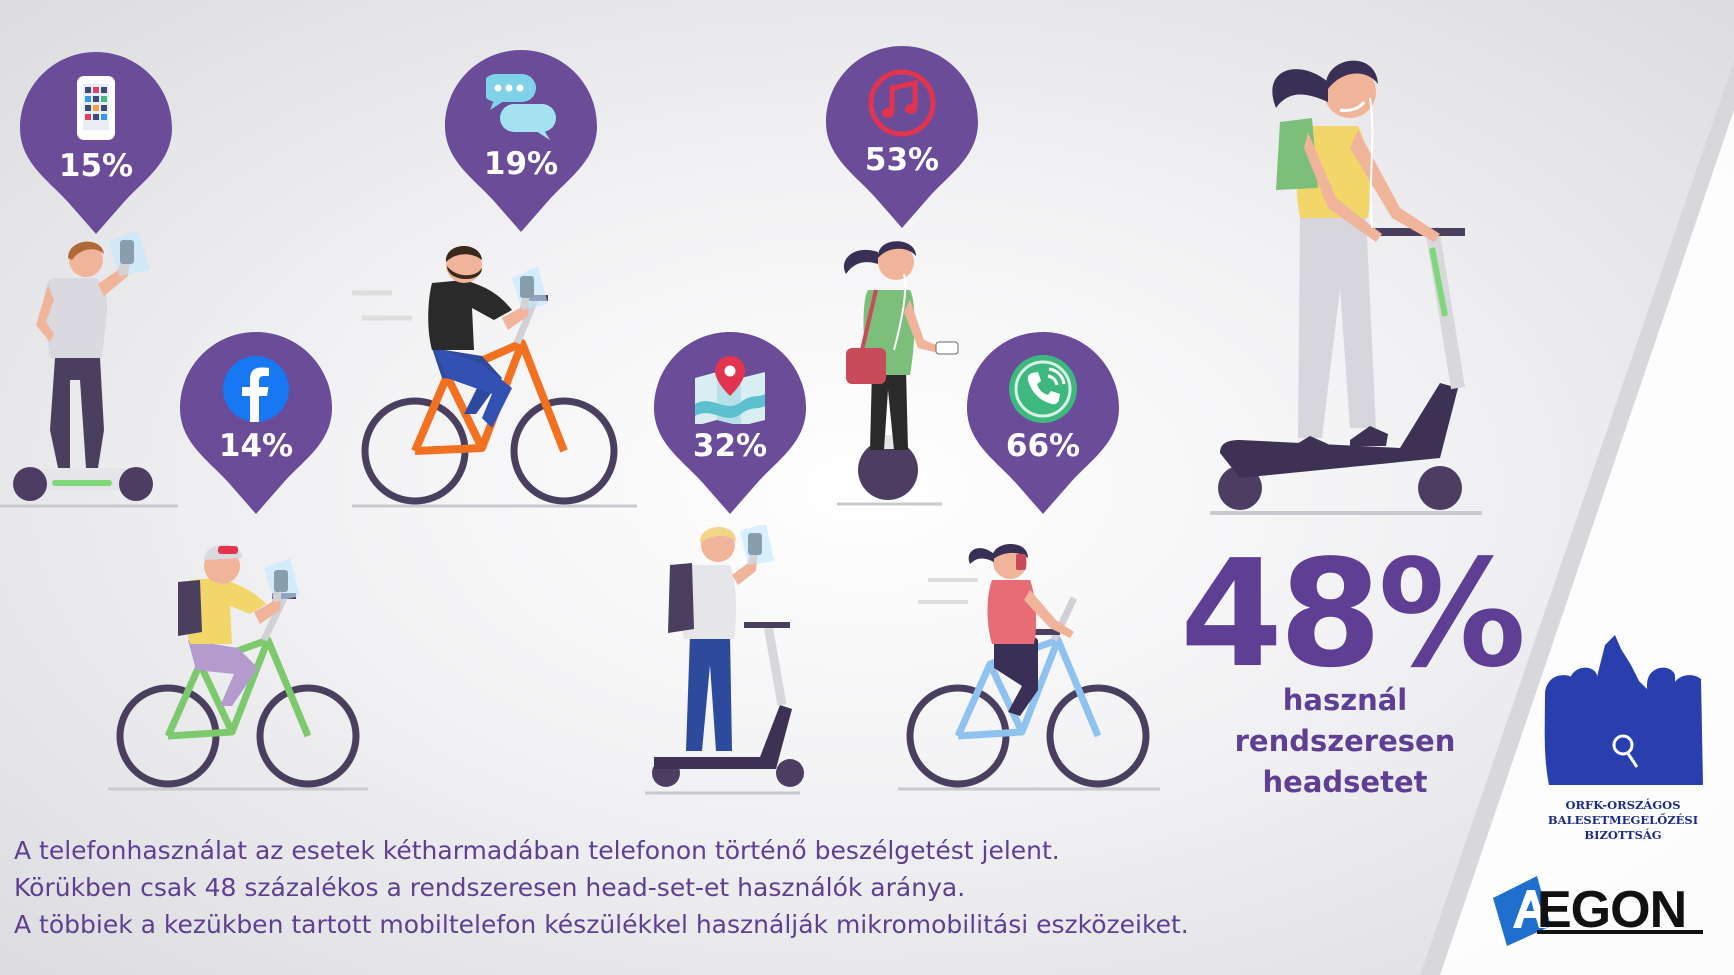 This screenshot has width=1734, height=975. What do you see at coordinates (902, 160) in the screenshot?
I see `stat-value-music: 53%` at bounding box center [902, 160].